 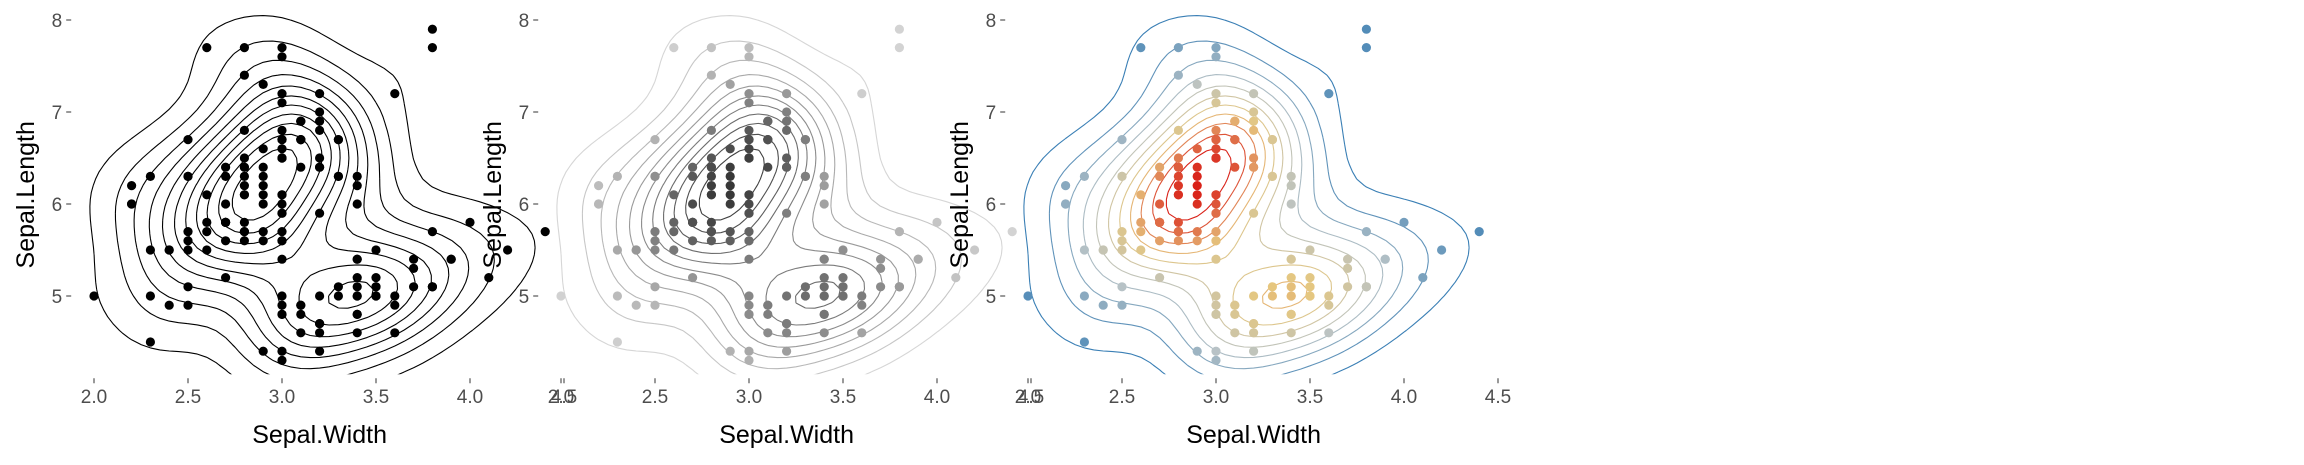 I want to click on y-axis-title: Sepal.Length, so click(x=26, y=194).